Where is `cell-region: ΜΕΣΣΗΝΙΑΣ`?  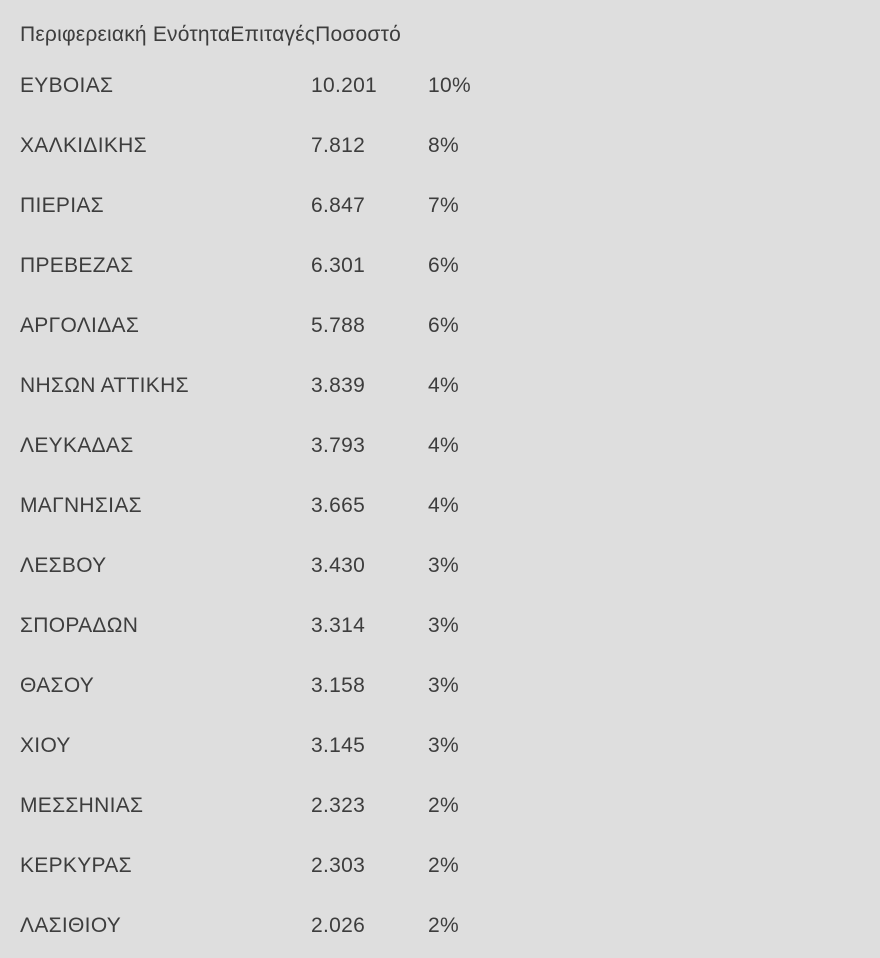 cell-region: ΜΕΣΣΗΝΙΑΣ is located at coordinates (82, 805).